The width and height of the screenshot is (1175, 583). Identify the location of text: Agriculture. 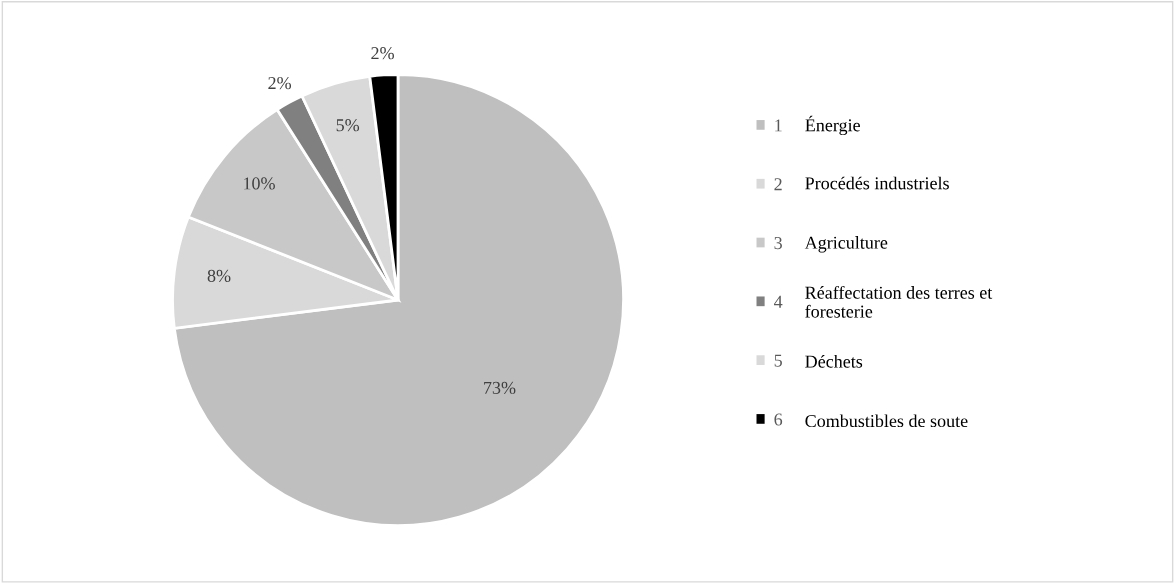
(846, 244).